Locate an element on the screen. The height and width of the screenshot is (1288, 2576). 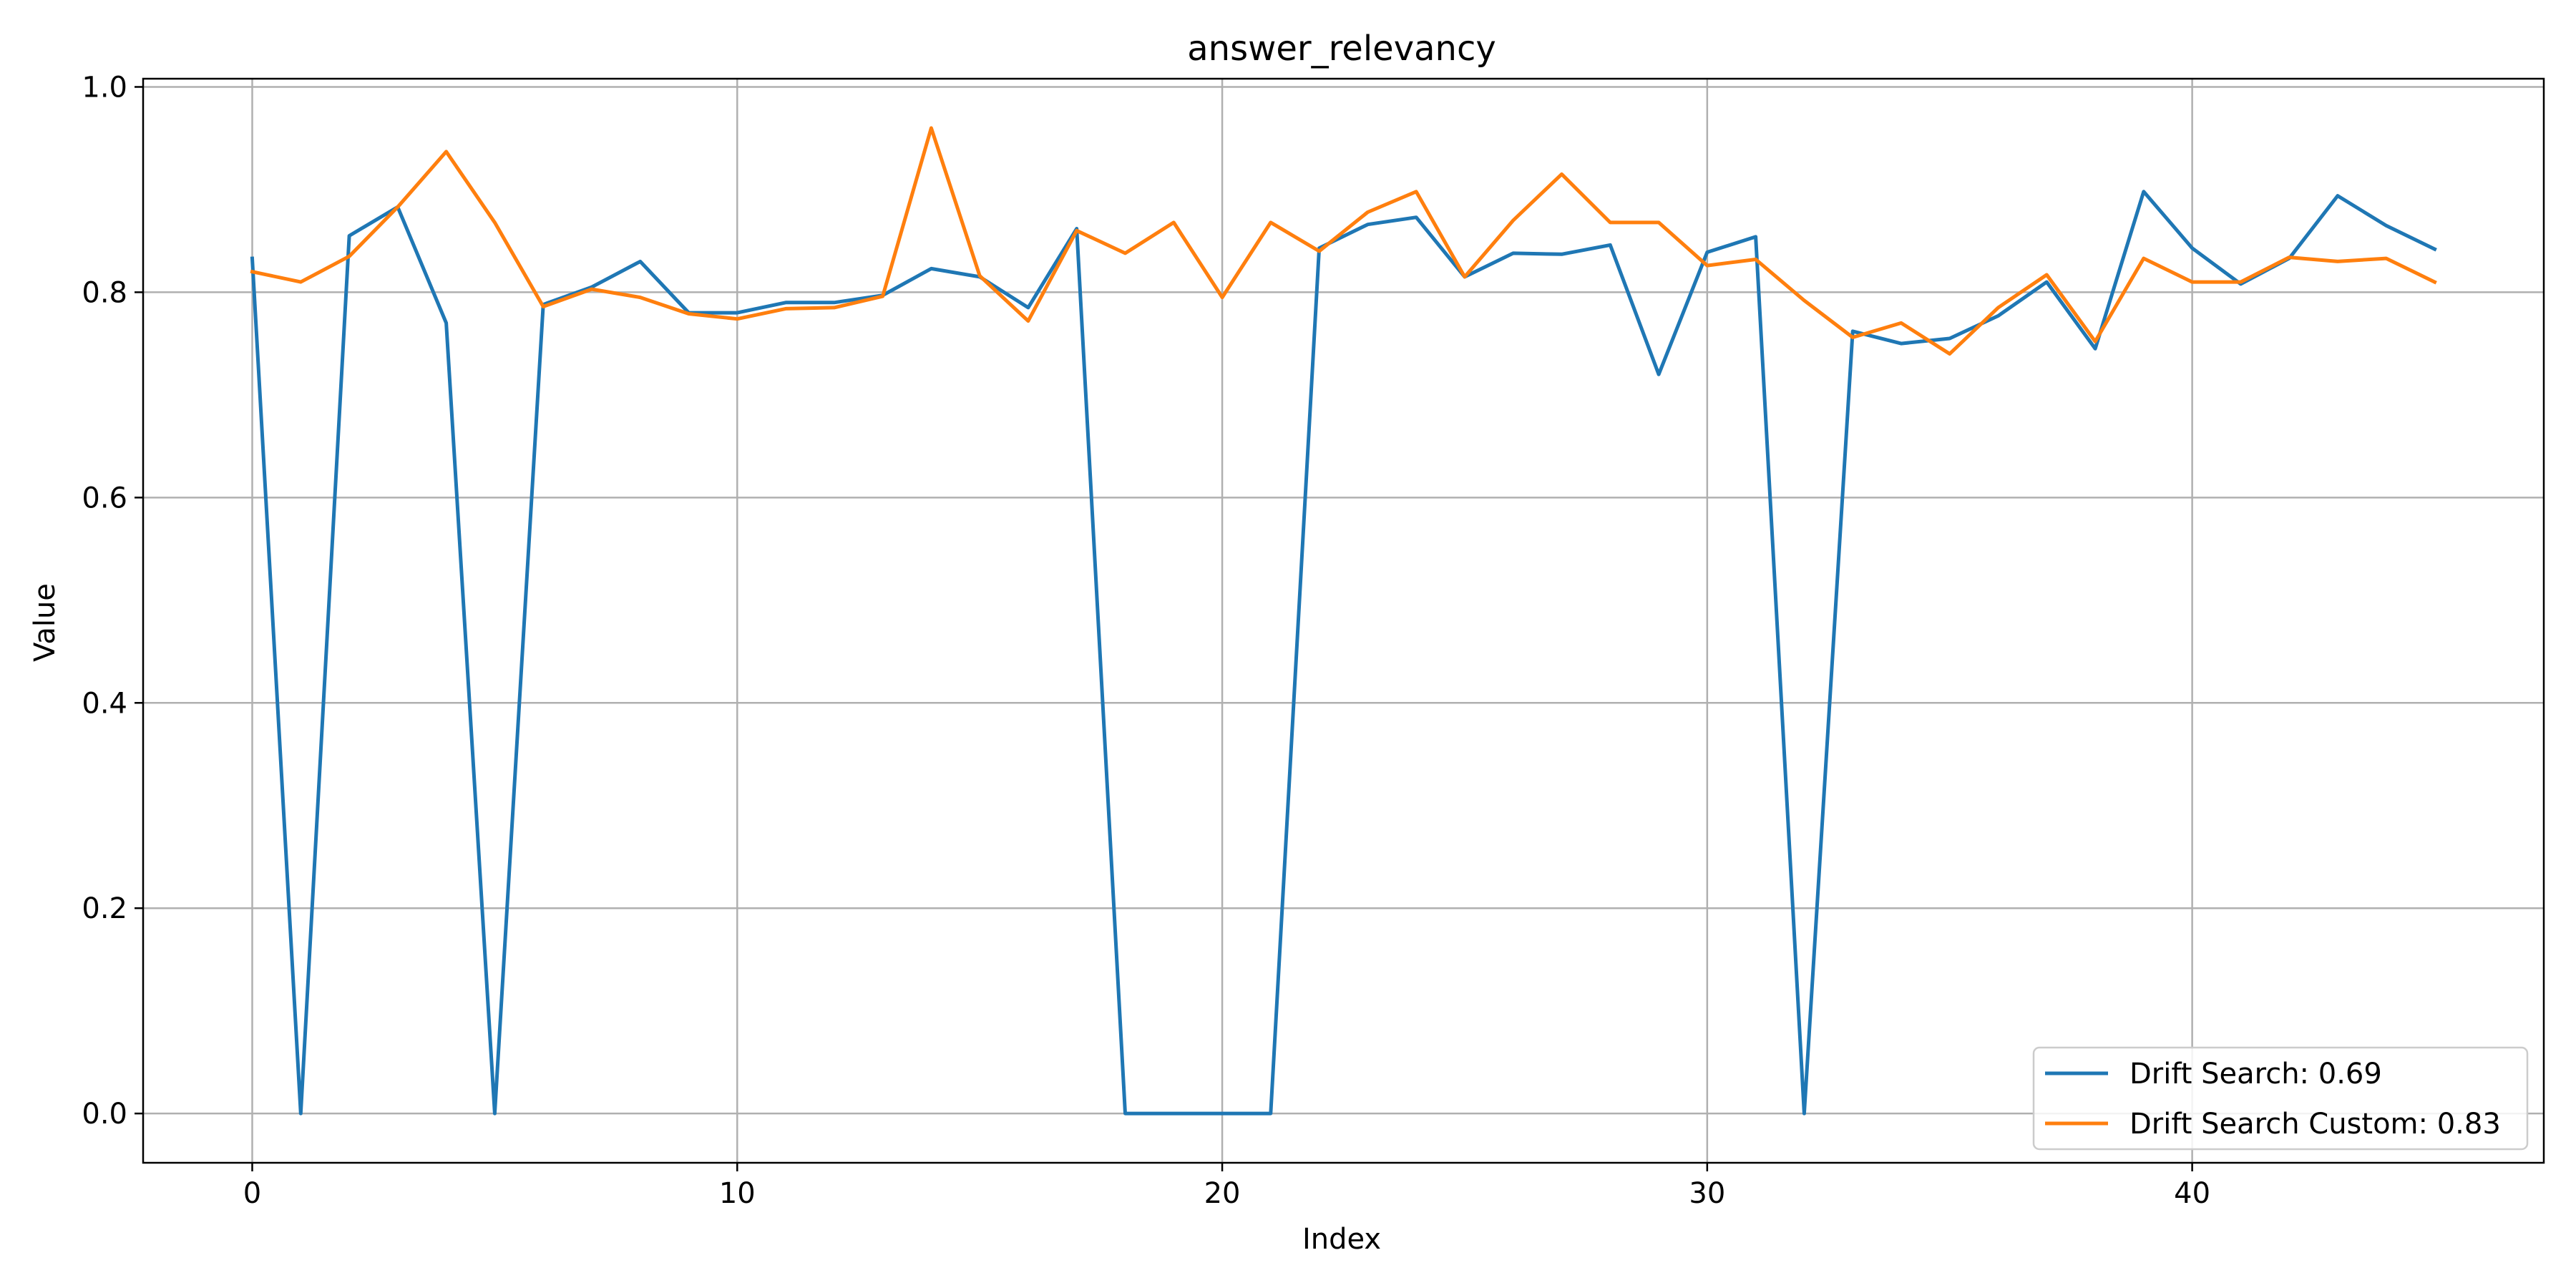
x-tick-label: 0 is located at coordinates (252, 1193).